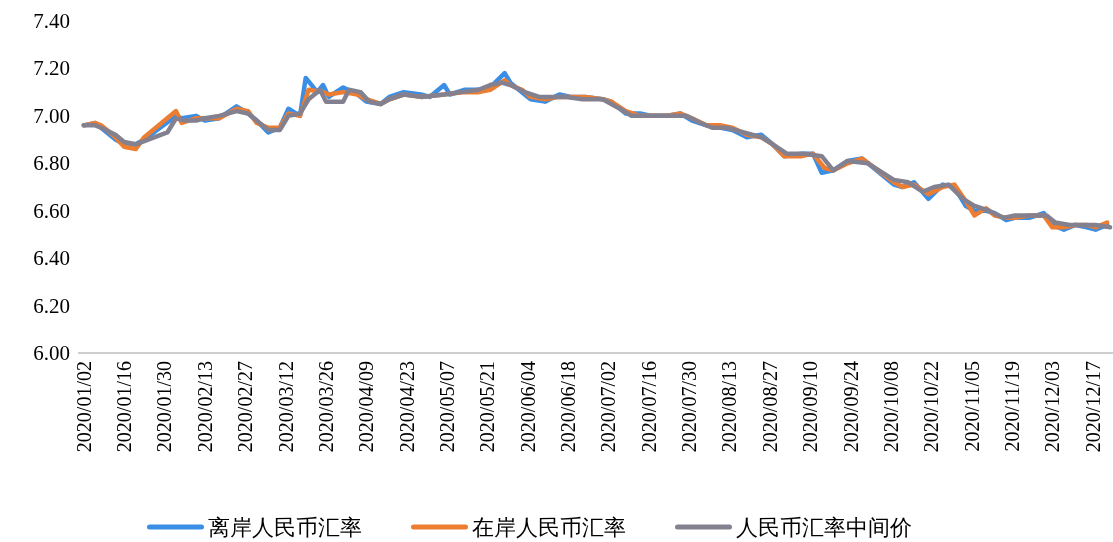  Describe the element at coordinates (689, 407) in the screenshot. I see `x-tick-label: 2020/07/30` at that location.